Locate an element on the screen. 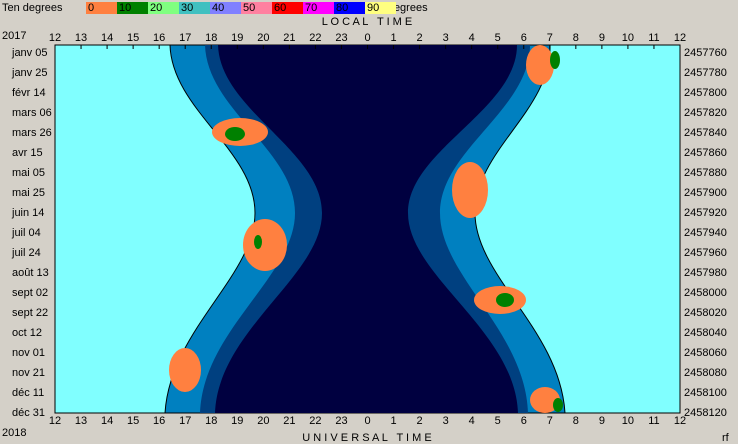 The height and width of the screenshot is (444, 738). jd-label: 2457760 is located at coordinates (705, 53).